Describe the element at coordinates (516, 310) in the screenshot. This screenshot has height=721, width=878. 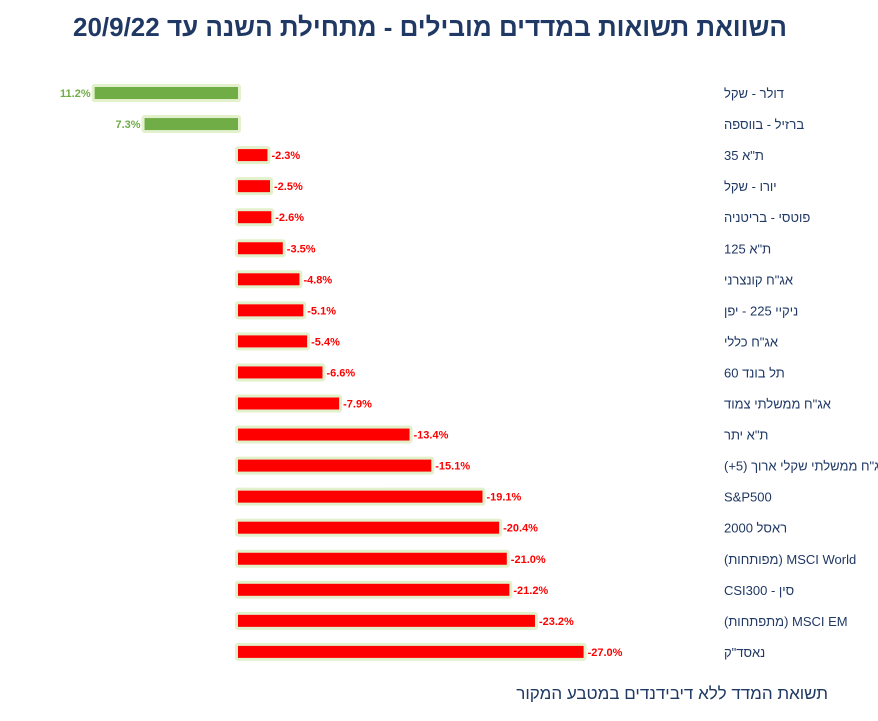
I see `bar-row: -5.1% ניקיי 225 - יפן` at that location.